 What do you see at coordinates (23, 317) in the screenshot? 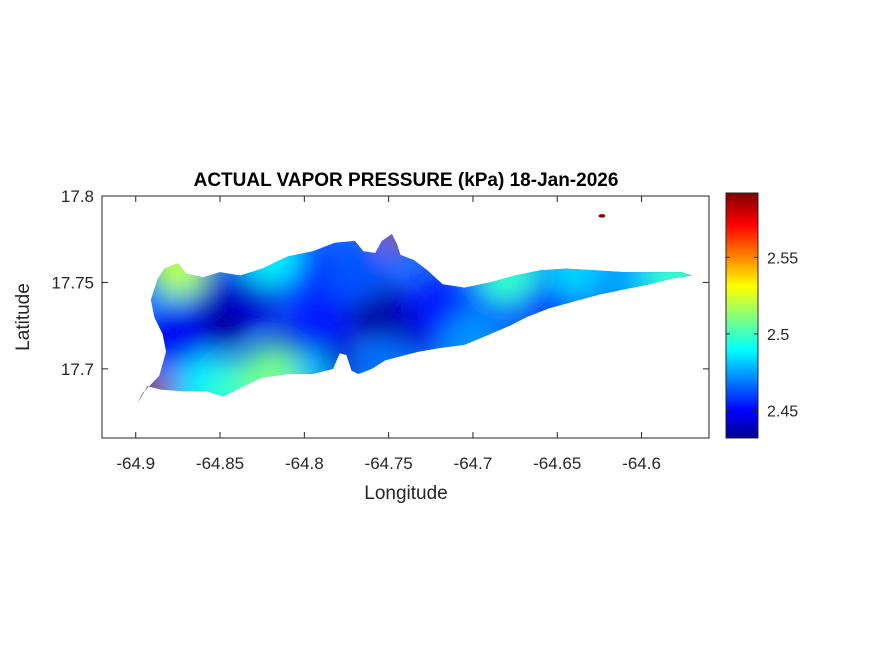
I see `y-axis-label: Latitude` at bounding box center [23, 317].